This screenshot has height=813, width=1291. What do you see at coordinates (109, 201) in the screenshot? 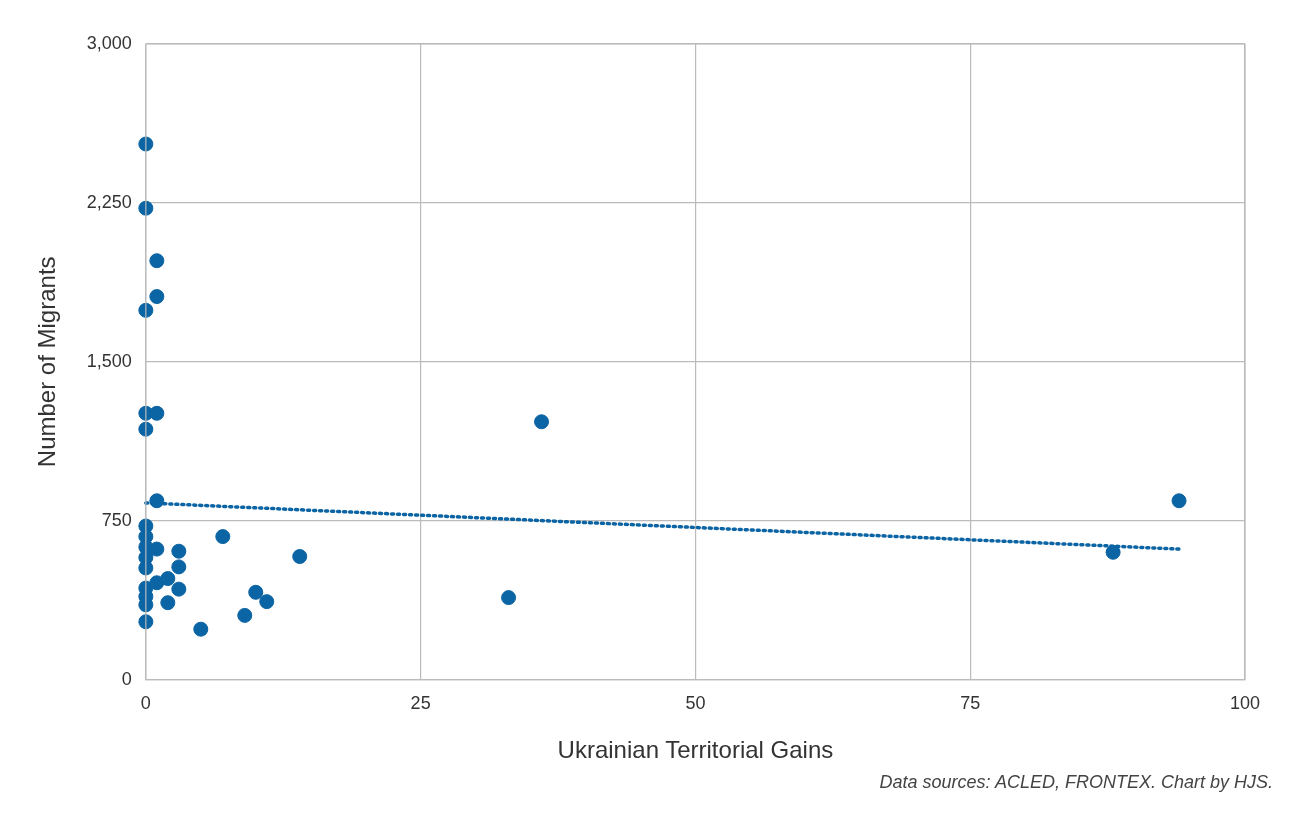
I see `y-tick-label: 2,250` at bounding box center [109, 201].